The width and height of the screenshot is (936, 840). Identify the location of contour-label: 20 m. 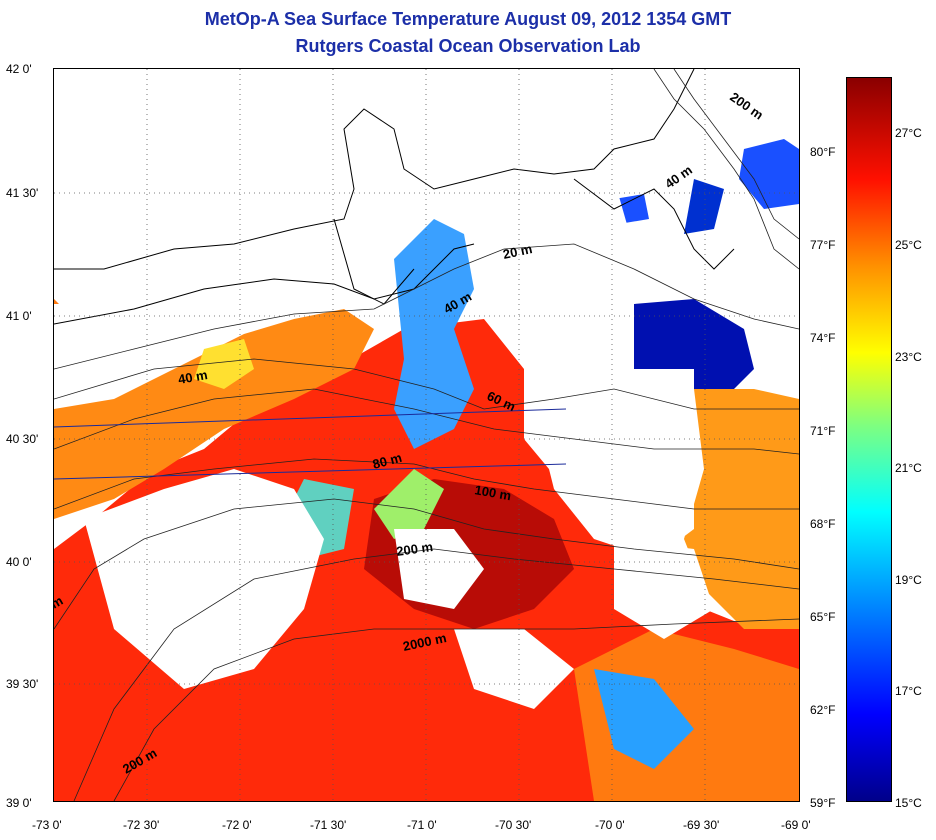
(518, 251).